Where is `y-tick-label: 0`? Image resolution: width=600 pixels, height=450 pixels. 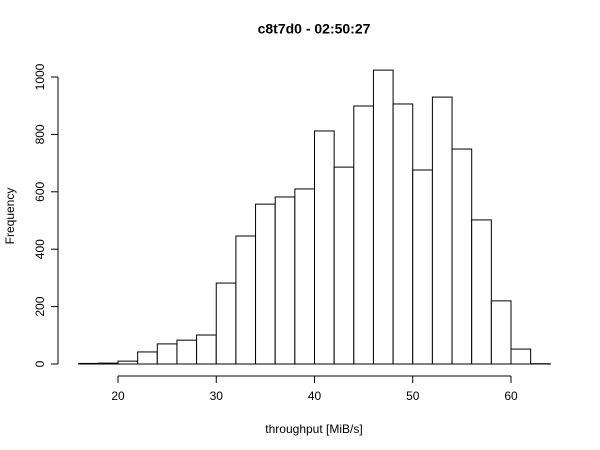
y-tick-label: 0 is located at coordinates (40, 363).